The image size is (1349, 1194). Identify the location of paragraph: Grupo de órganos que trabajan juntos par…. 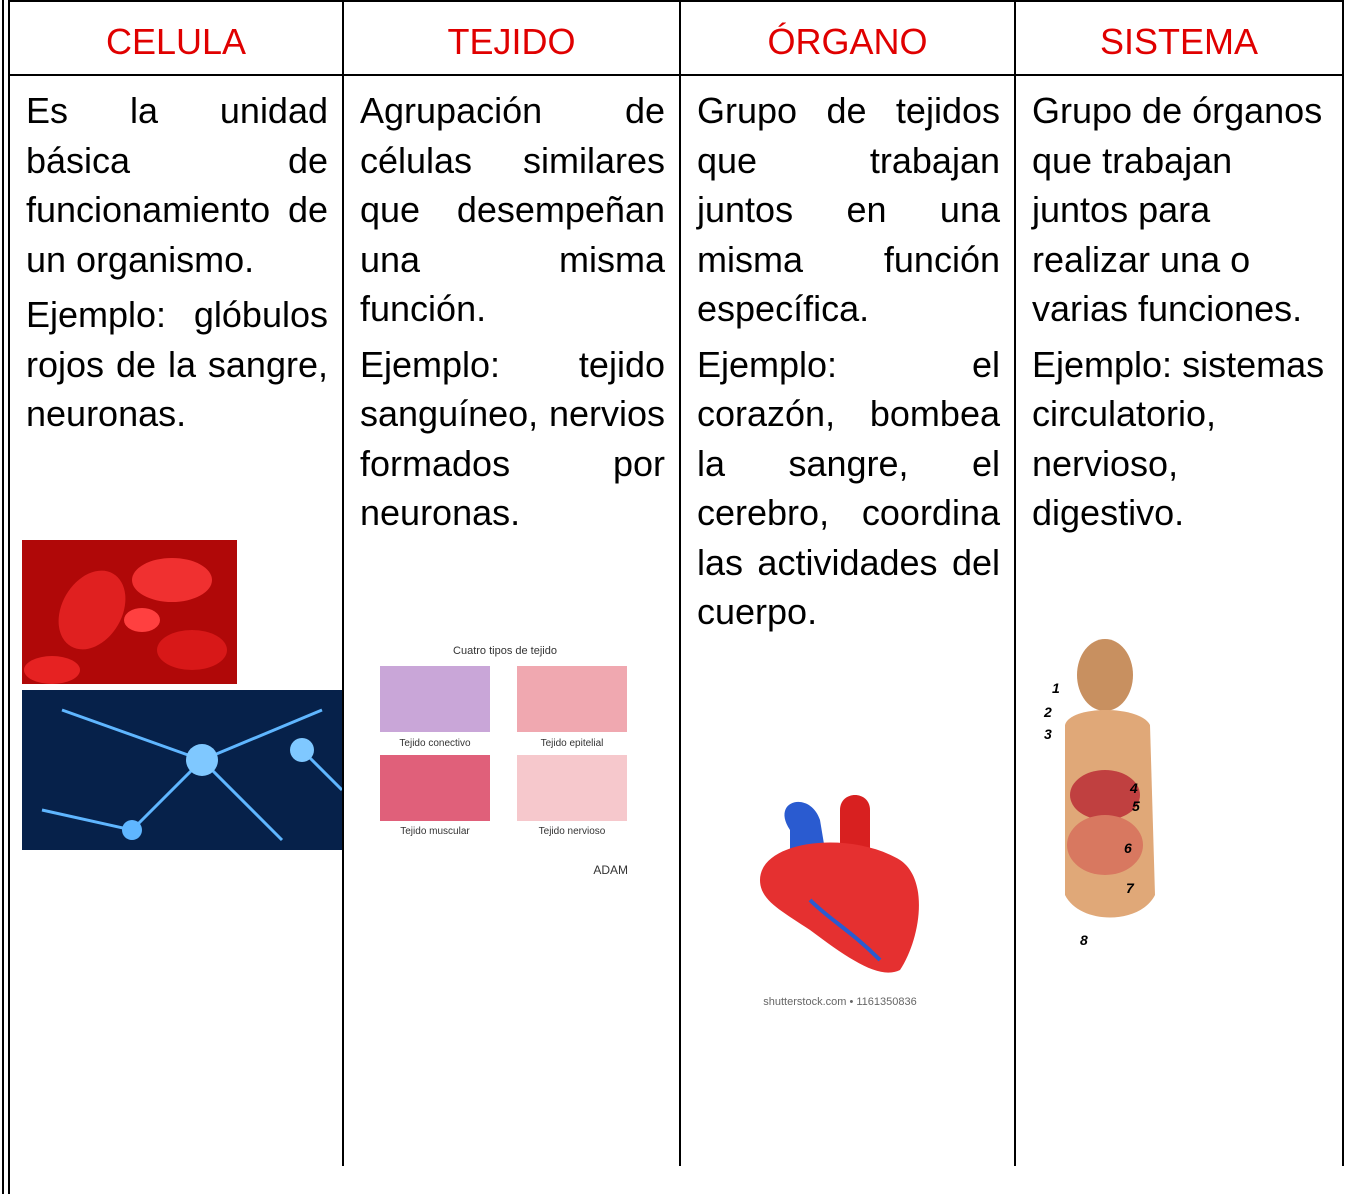
(1177, 209).